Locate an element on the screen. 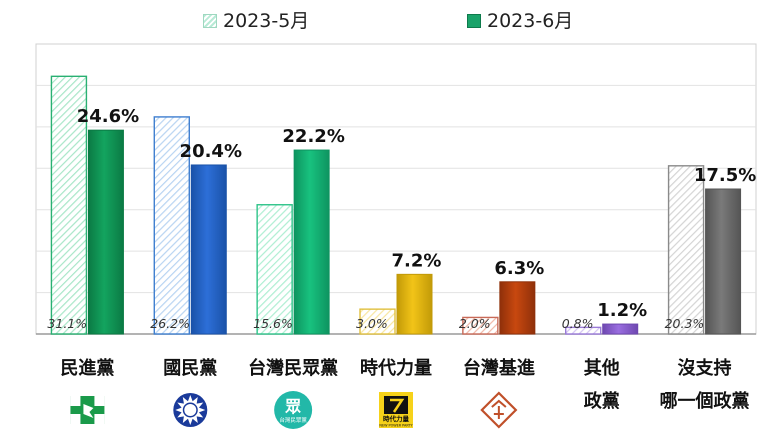 The width and height of the screenshot is (776, 444). kmt-emblem-icon is located at coordinates (190, 410).